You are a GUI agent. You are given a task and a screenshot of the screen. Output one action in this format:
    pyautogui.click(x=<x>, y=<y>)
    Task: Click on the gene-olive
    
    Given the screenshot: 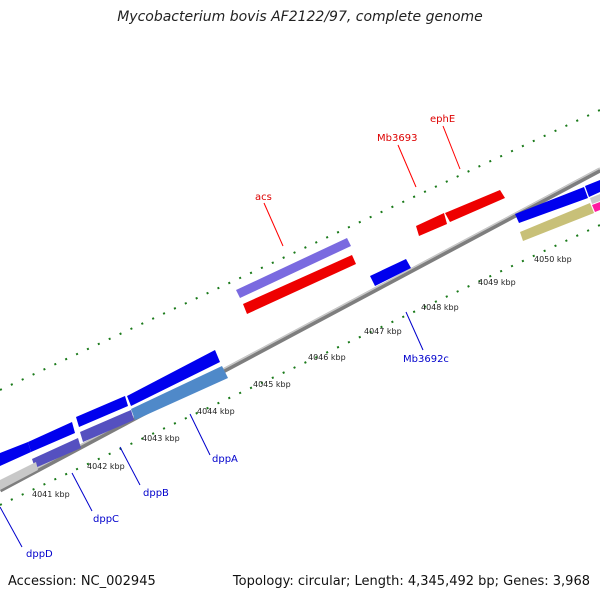 What is the action you would take?
    pyautogui.click(x=557, y=222)
    